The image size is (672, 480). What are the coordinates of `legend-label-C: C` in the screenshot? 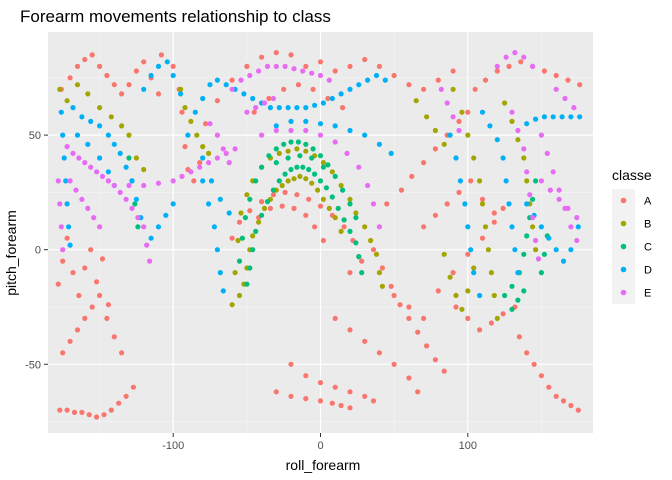 It's located at (648, 248).